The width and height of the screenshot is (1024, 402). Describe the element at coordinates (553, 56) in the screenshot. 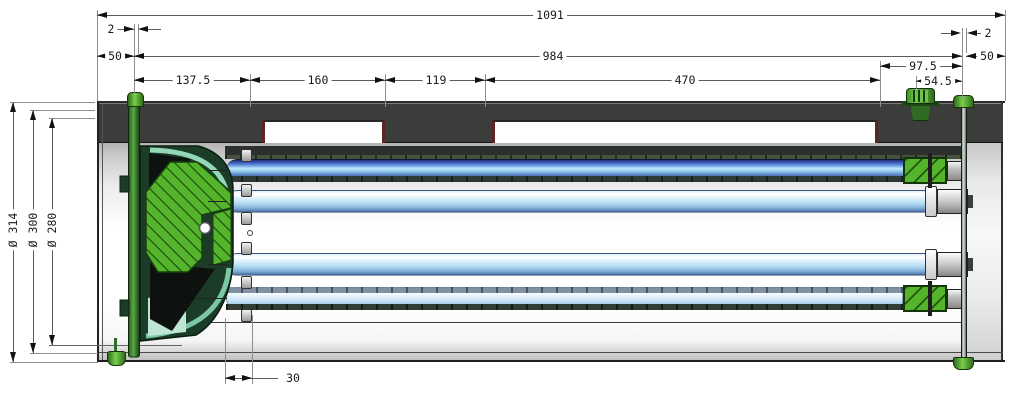

I see `dim-label: 984` at that location.